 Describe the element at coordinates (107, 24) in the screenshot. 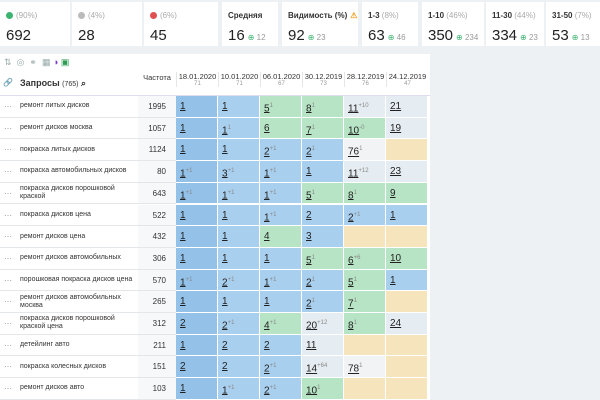

I see `stat-card: (4%) 28` at that location.